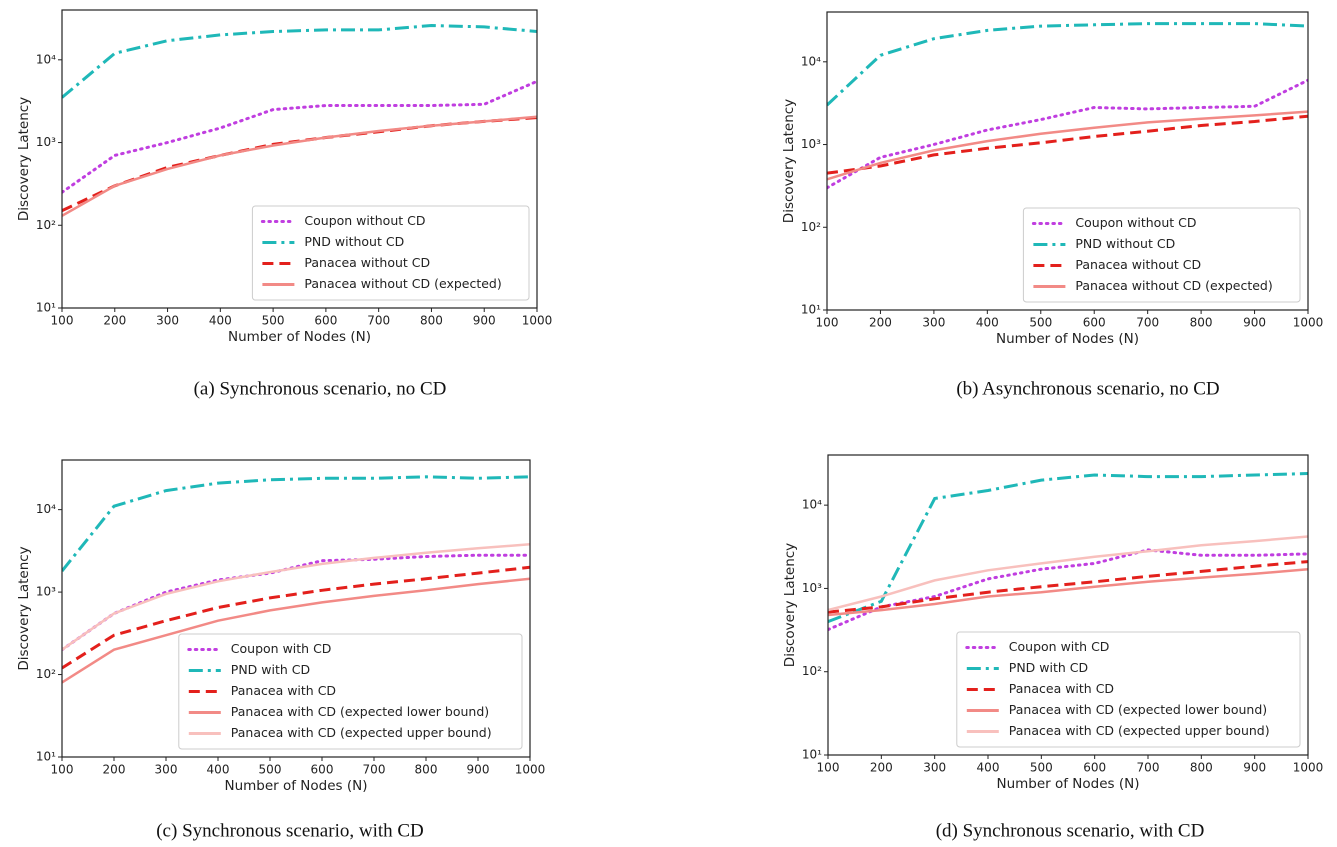  What do you see at coordinates (1070, 830) in the screenshot?
I see `caption: (d) Synchronous scenario, with CD` at bounding box center [1070, 830].